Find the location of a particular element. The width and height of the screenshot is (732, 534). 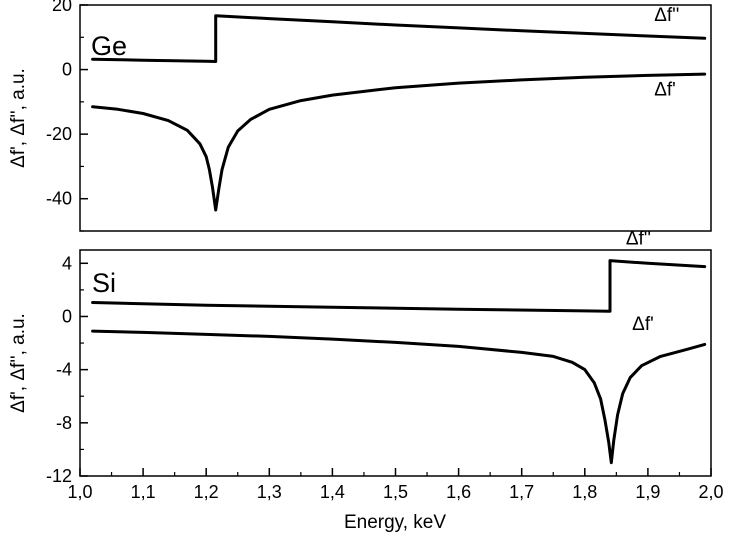

x-tick-label: 1,6 is located at coordinates (458, 492).